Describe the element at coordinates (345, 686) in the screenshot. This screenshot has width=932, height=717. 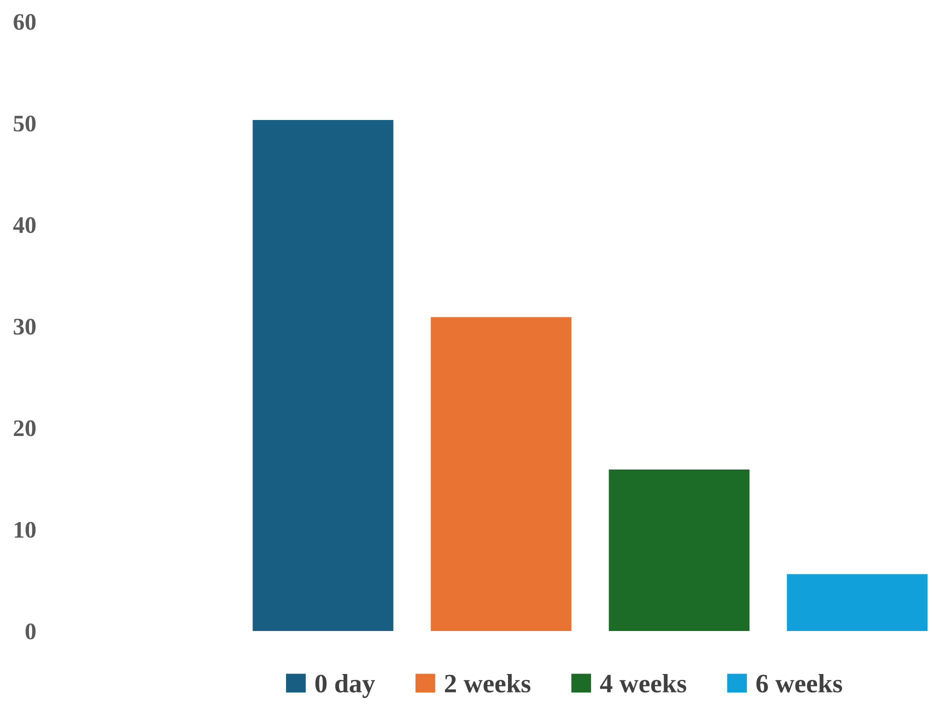
I see `legend-label: 0 day` at that location.